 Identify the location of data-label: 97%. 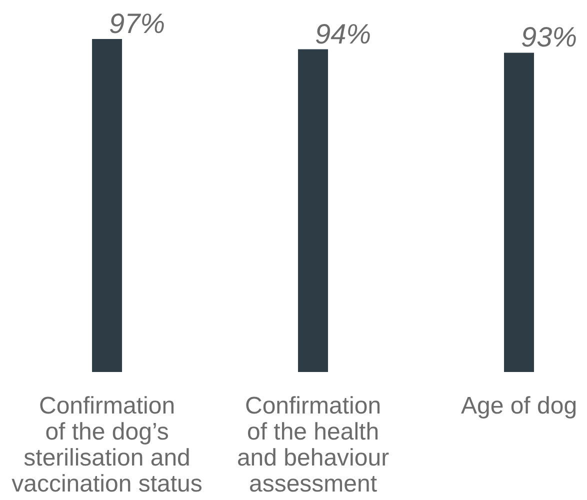
(137, 23).